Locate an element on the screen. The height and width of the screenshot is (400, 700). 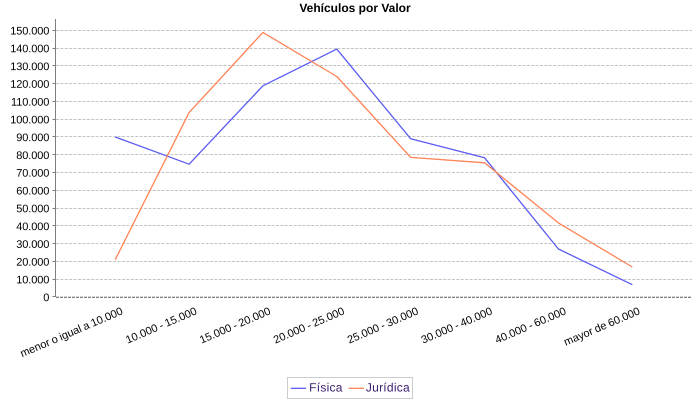
svg-text: 20.000 is located at coordinates (32, 263).